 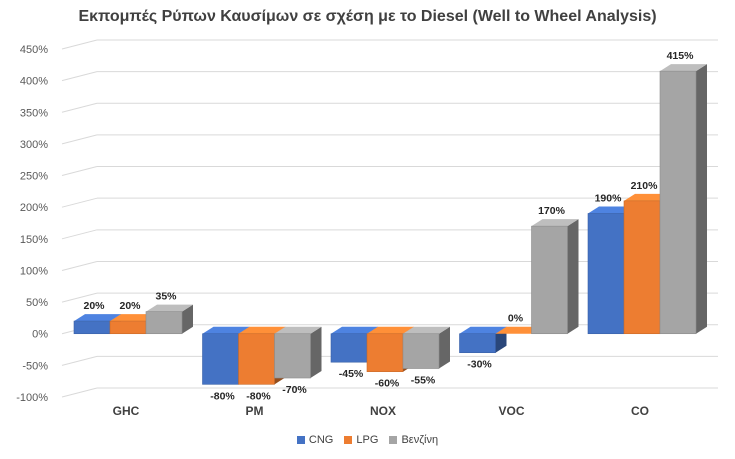 What do you see at coordinates (348, 440) in the screenshot?
I see `legend-swatch-lpg` at bounding box center [348, 440].